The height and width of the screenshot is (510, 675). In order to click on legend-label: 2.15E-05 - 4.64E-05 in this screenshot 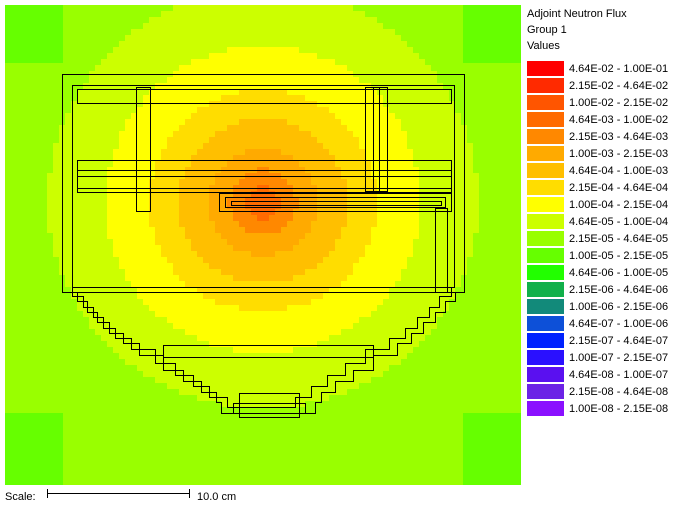, I will do `click(619, 238)`.